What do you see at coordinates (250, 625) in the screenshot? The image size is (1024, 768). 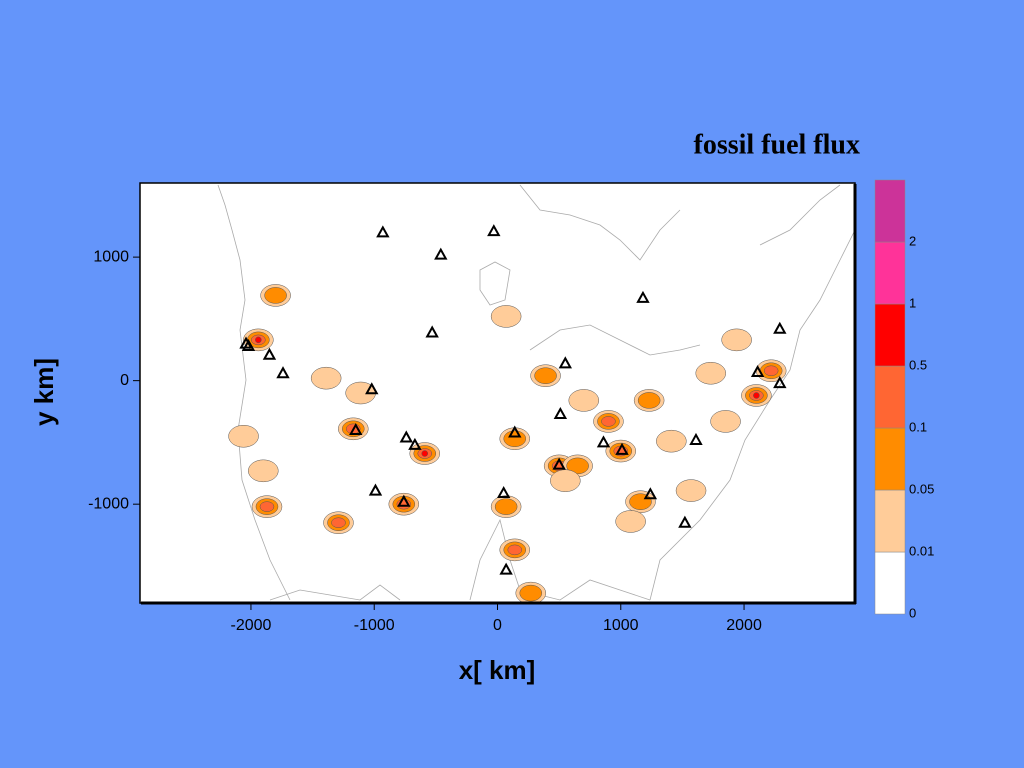 I see `x-tick-label: -2000` at bounding box center [250, 625].